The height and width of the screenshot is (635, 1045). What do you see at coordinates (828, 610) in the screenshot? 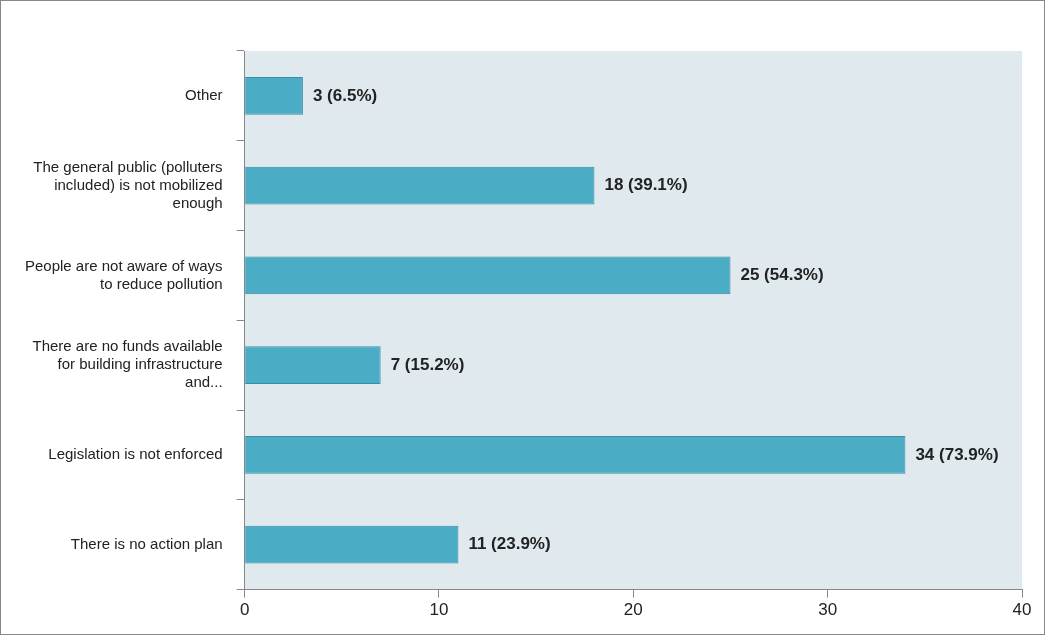
I see `x-tick-label: 30` at bounding box center [828, 610].